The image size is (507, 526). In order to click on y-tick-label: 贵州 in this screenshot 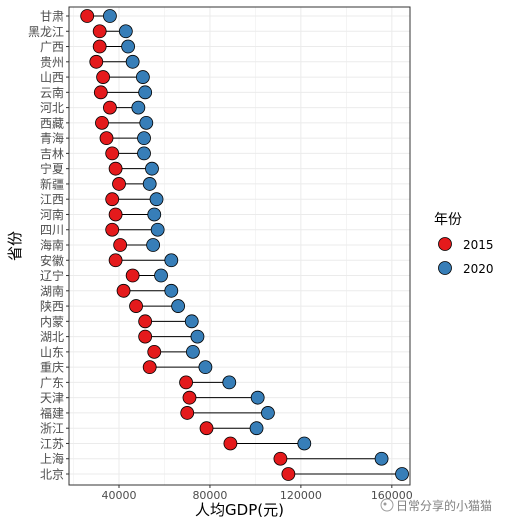, I will do `click(52, 62)`.